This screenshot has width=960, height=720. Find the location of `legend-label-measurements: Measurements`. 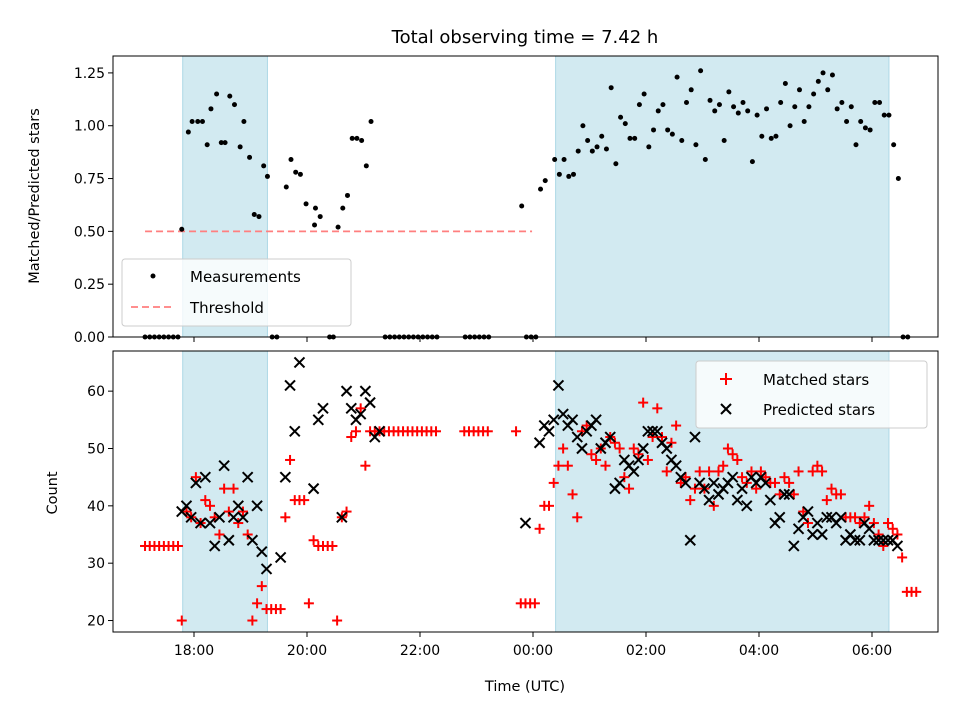

legend-label-measurements: Measurements is located at coordinates (245, 277).